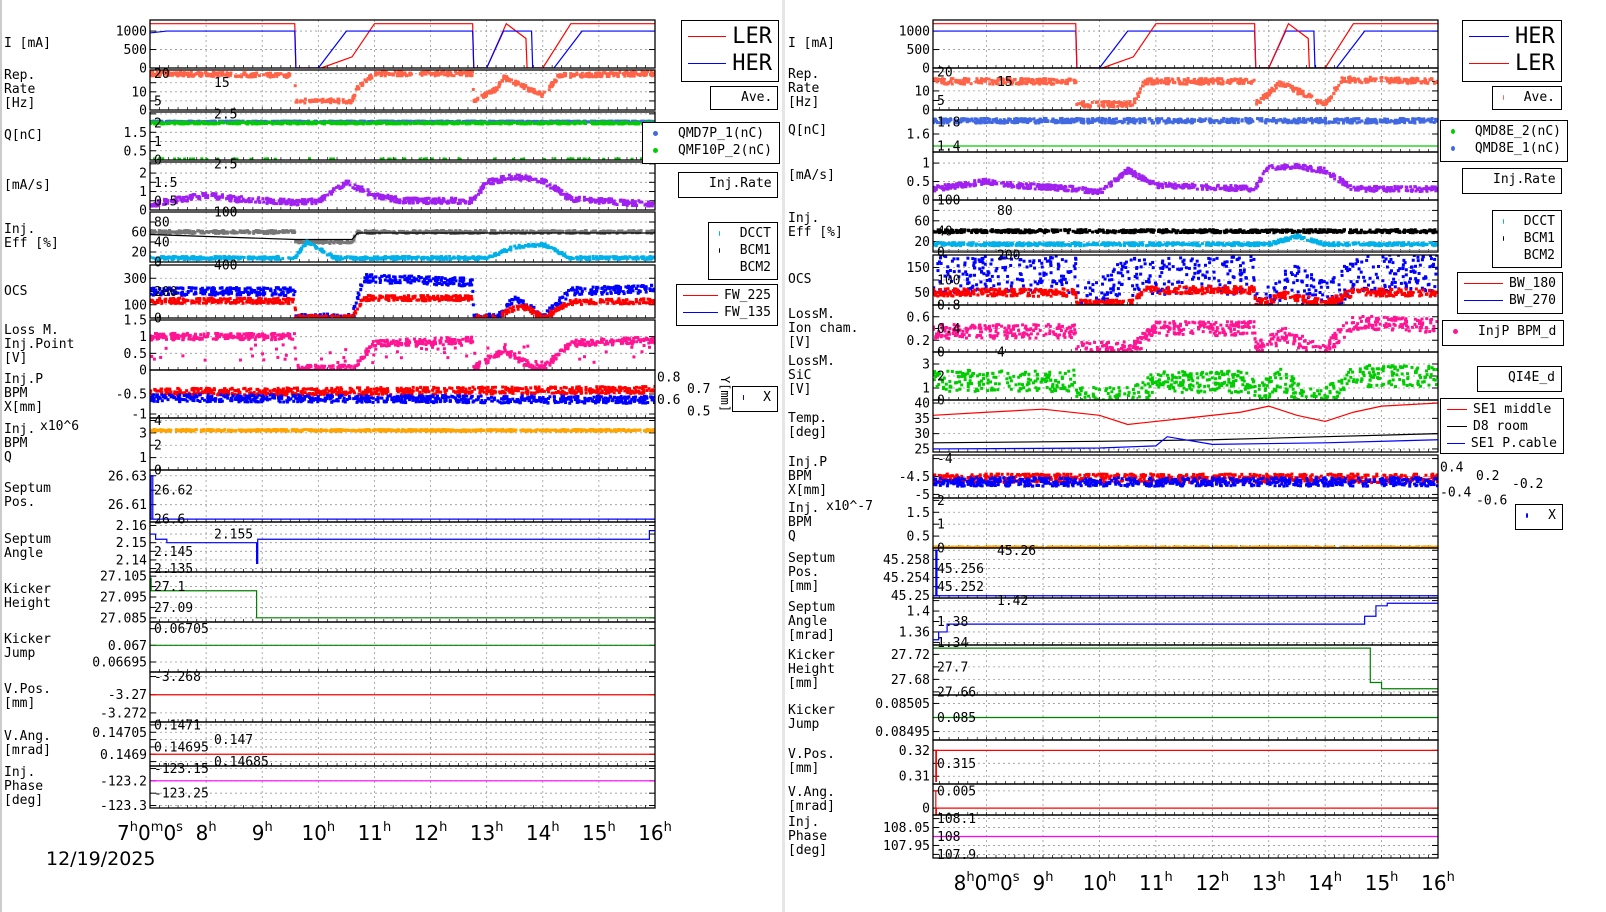  Describe the element at coordinates (158, 124) in the screenshot. I see `y-tick-label: 2` at that location.